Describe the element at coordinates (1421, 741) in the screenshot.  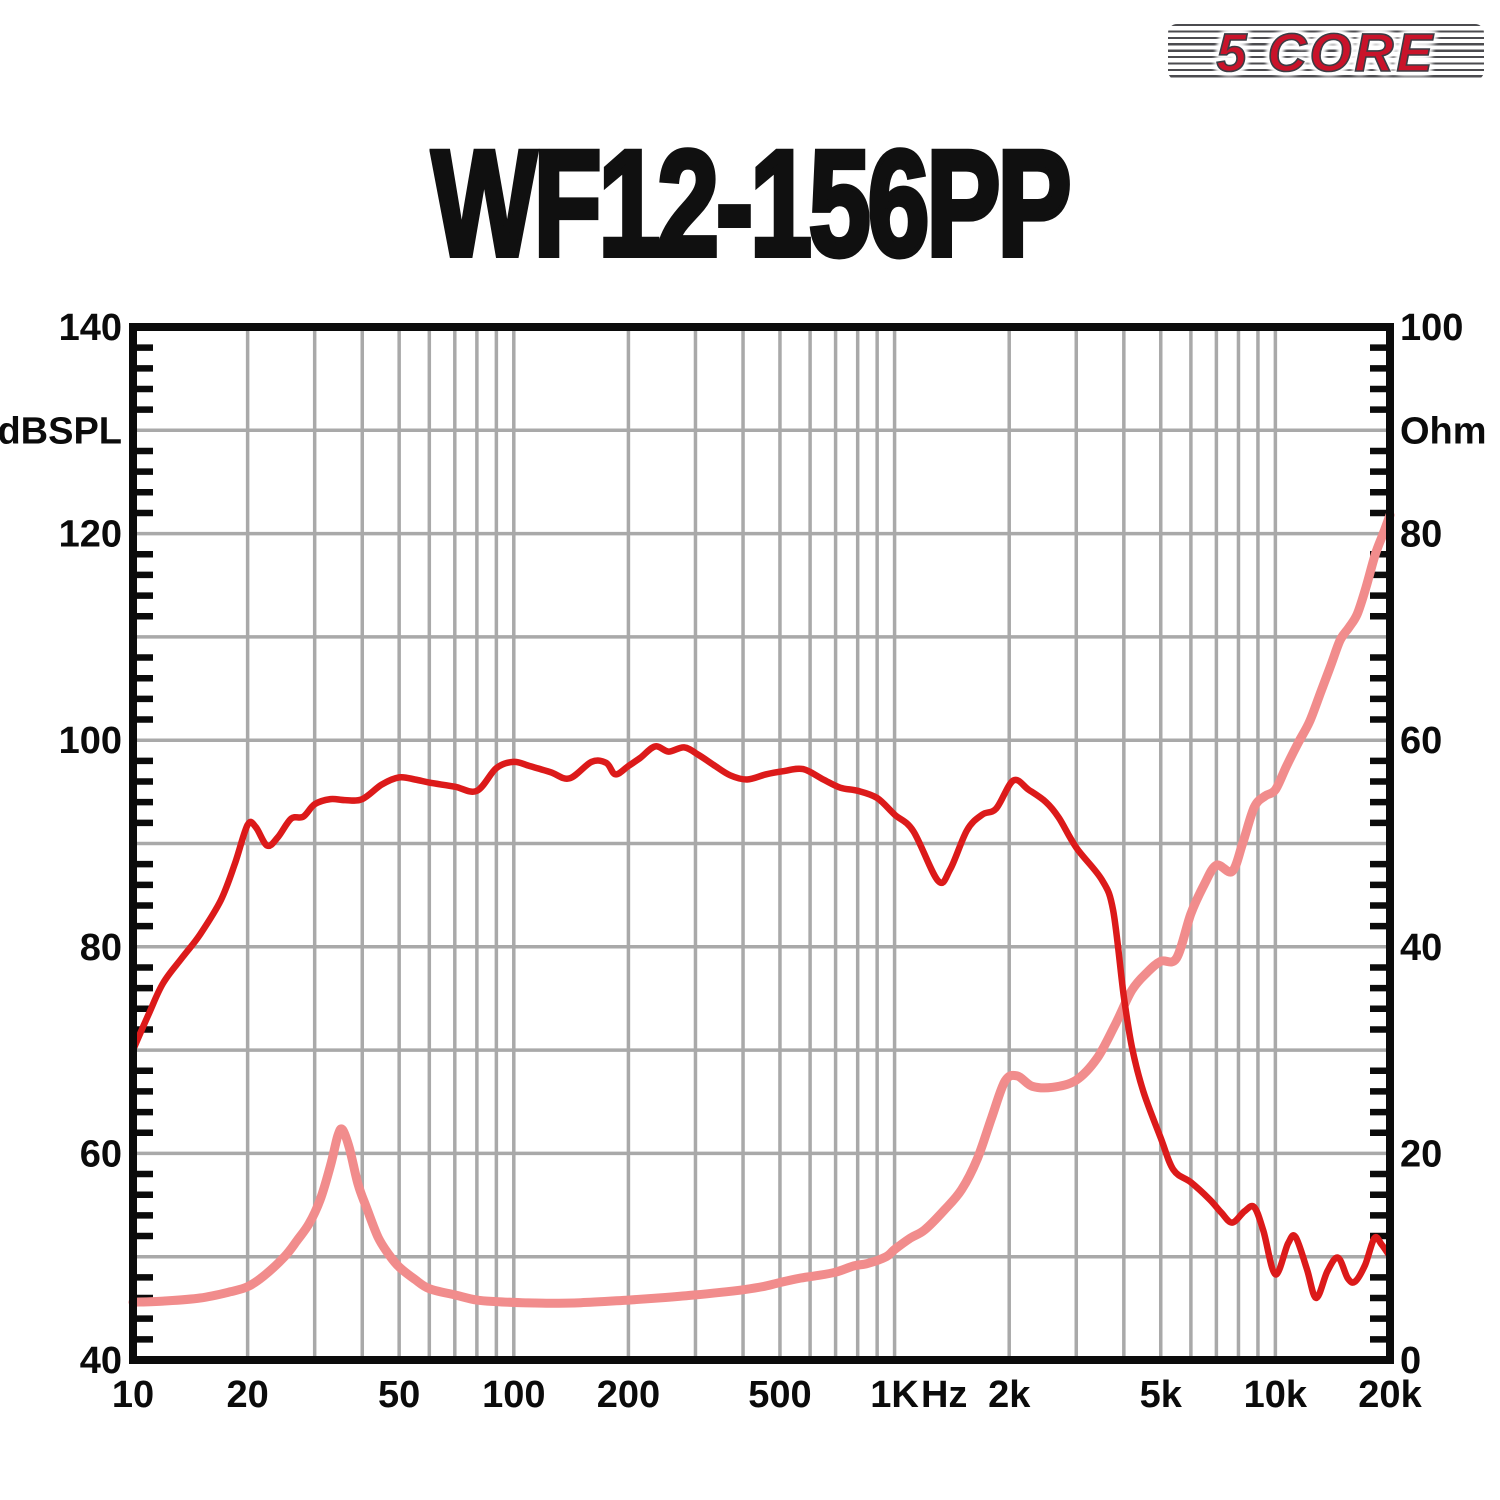
I see `right-axis-label: 60` at that location.